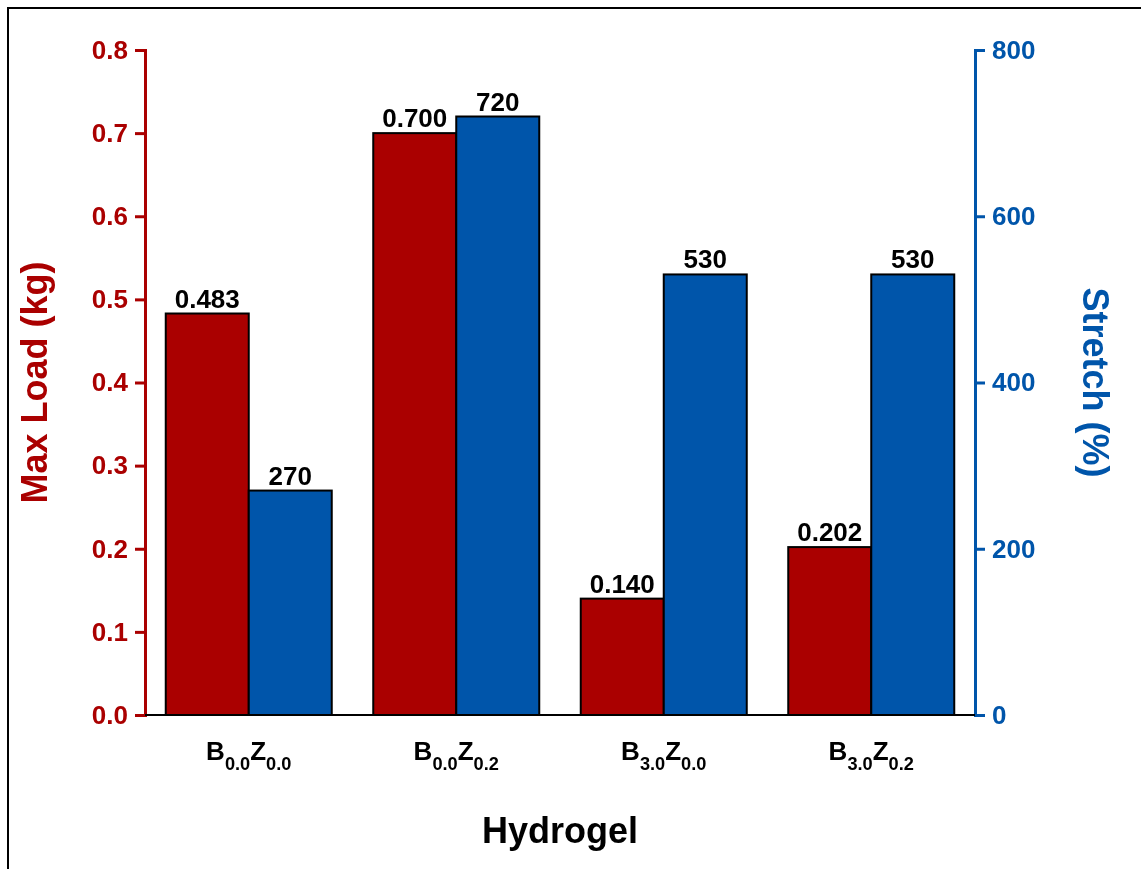 This screenshot has height=869, width=1141. I want to click on data-label: 0.140, so click(622, 583).